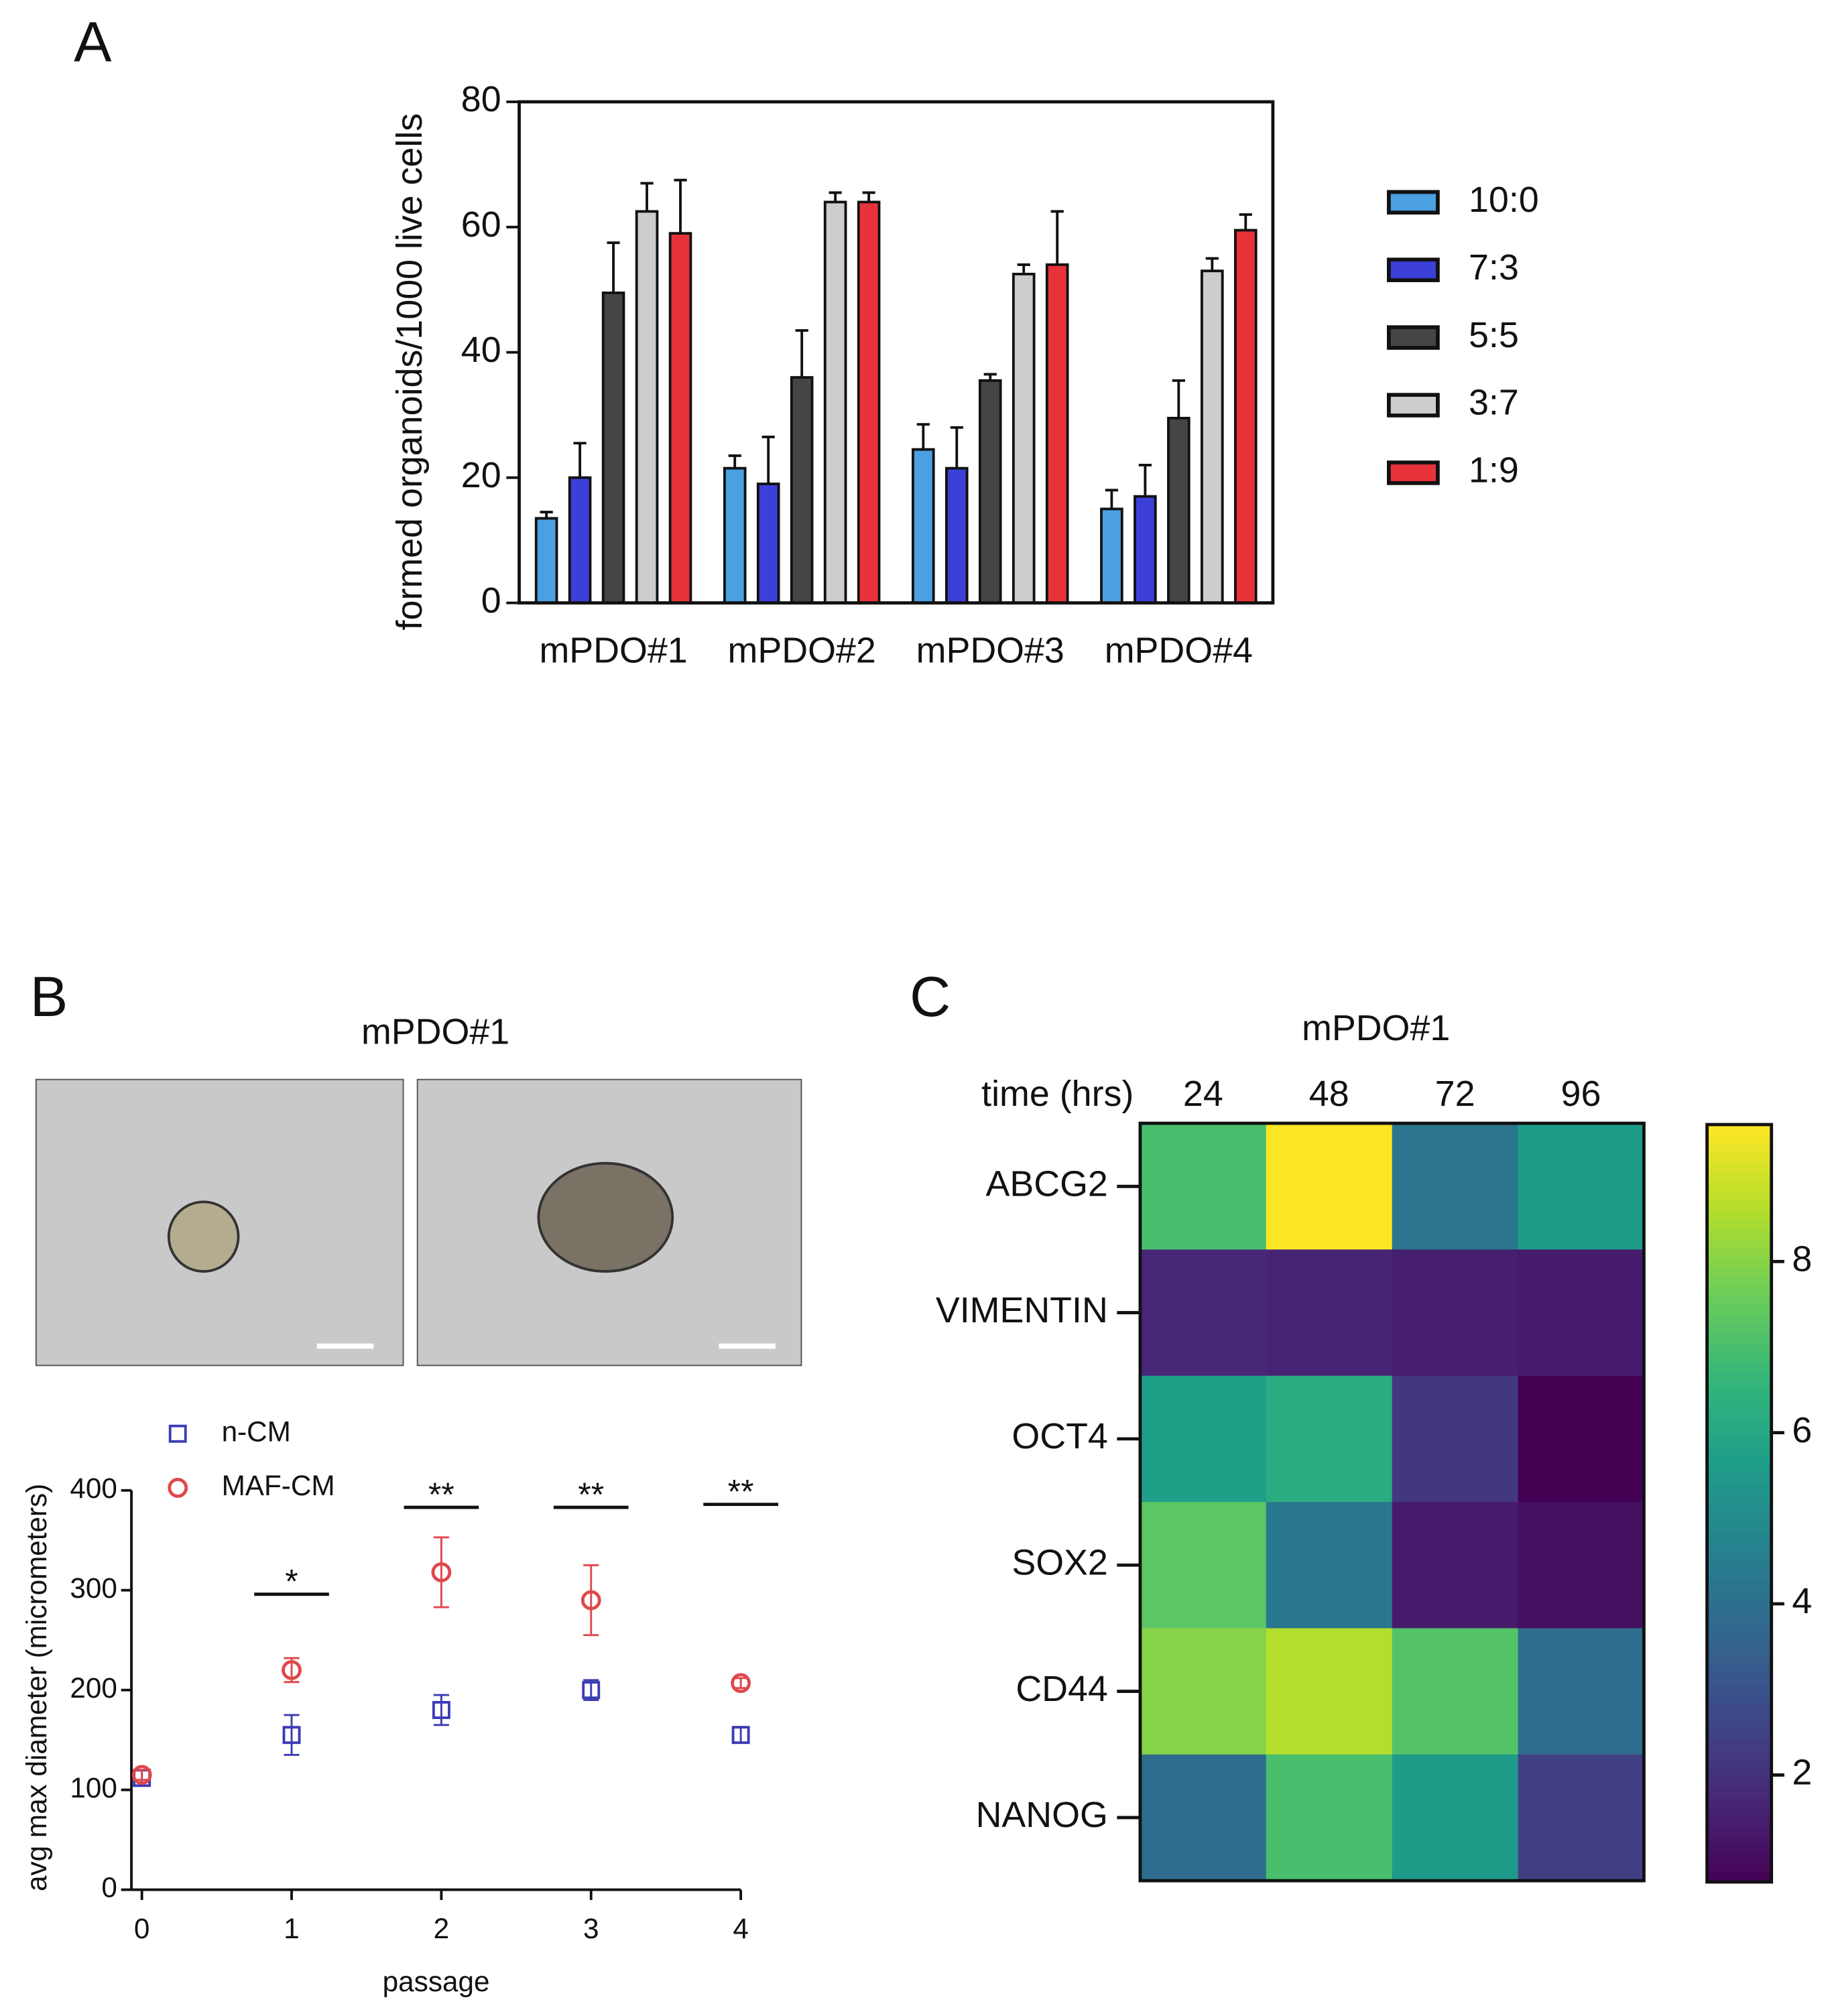 This screenshot has height=2016, width=1832. Describe the element at coordinates (591, 1928) in the screenshot. I see `x-tick-label: 3` at that location.